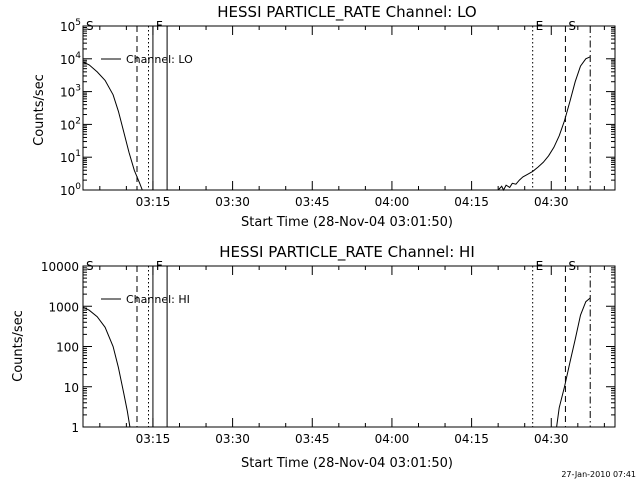  I want to click on lo-x-axis-label: Start Time (28-Nov-04 03:01:50), so click(347, 222).